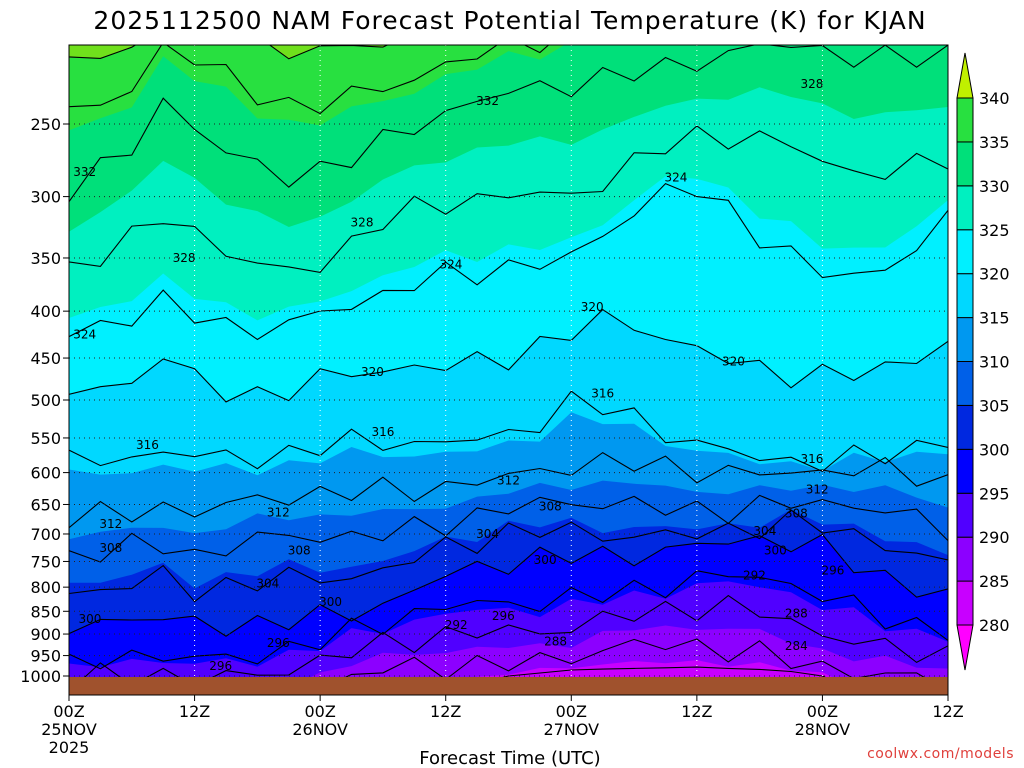 The height and width of the screenshot is (768, 1024). I want to click on credit-text: coolwx.com/models, so click(940, 754).